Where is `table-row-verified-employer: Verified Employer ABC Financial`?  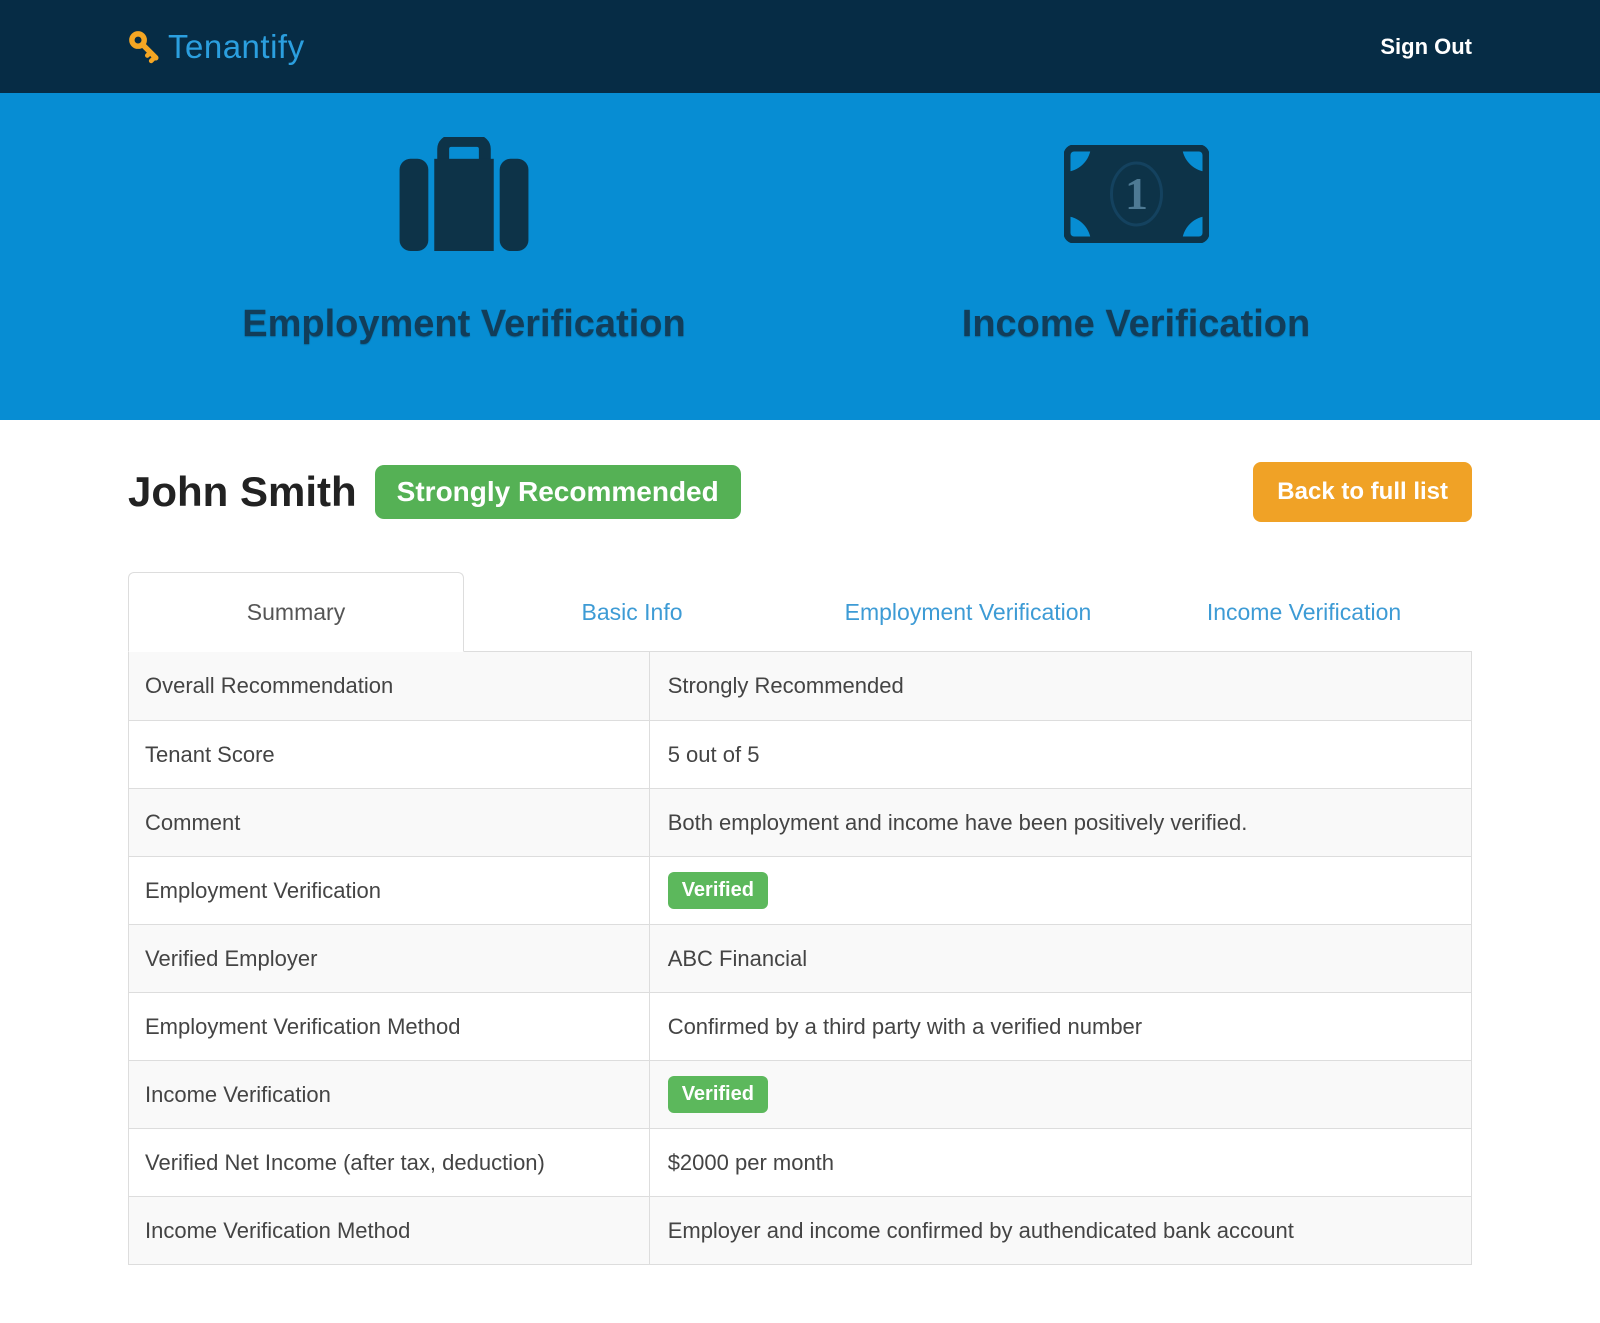
table-row-verified-employer: Verified Employer ABC Financial is located at coordinates (800, 958).